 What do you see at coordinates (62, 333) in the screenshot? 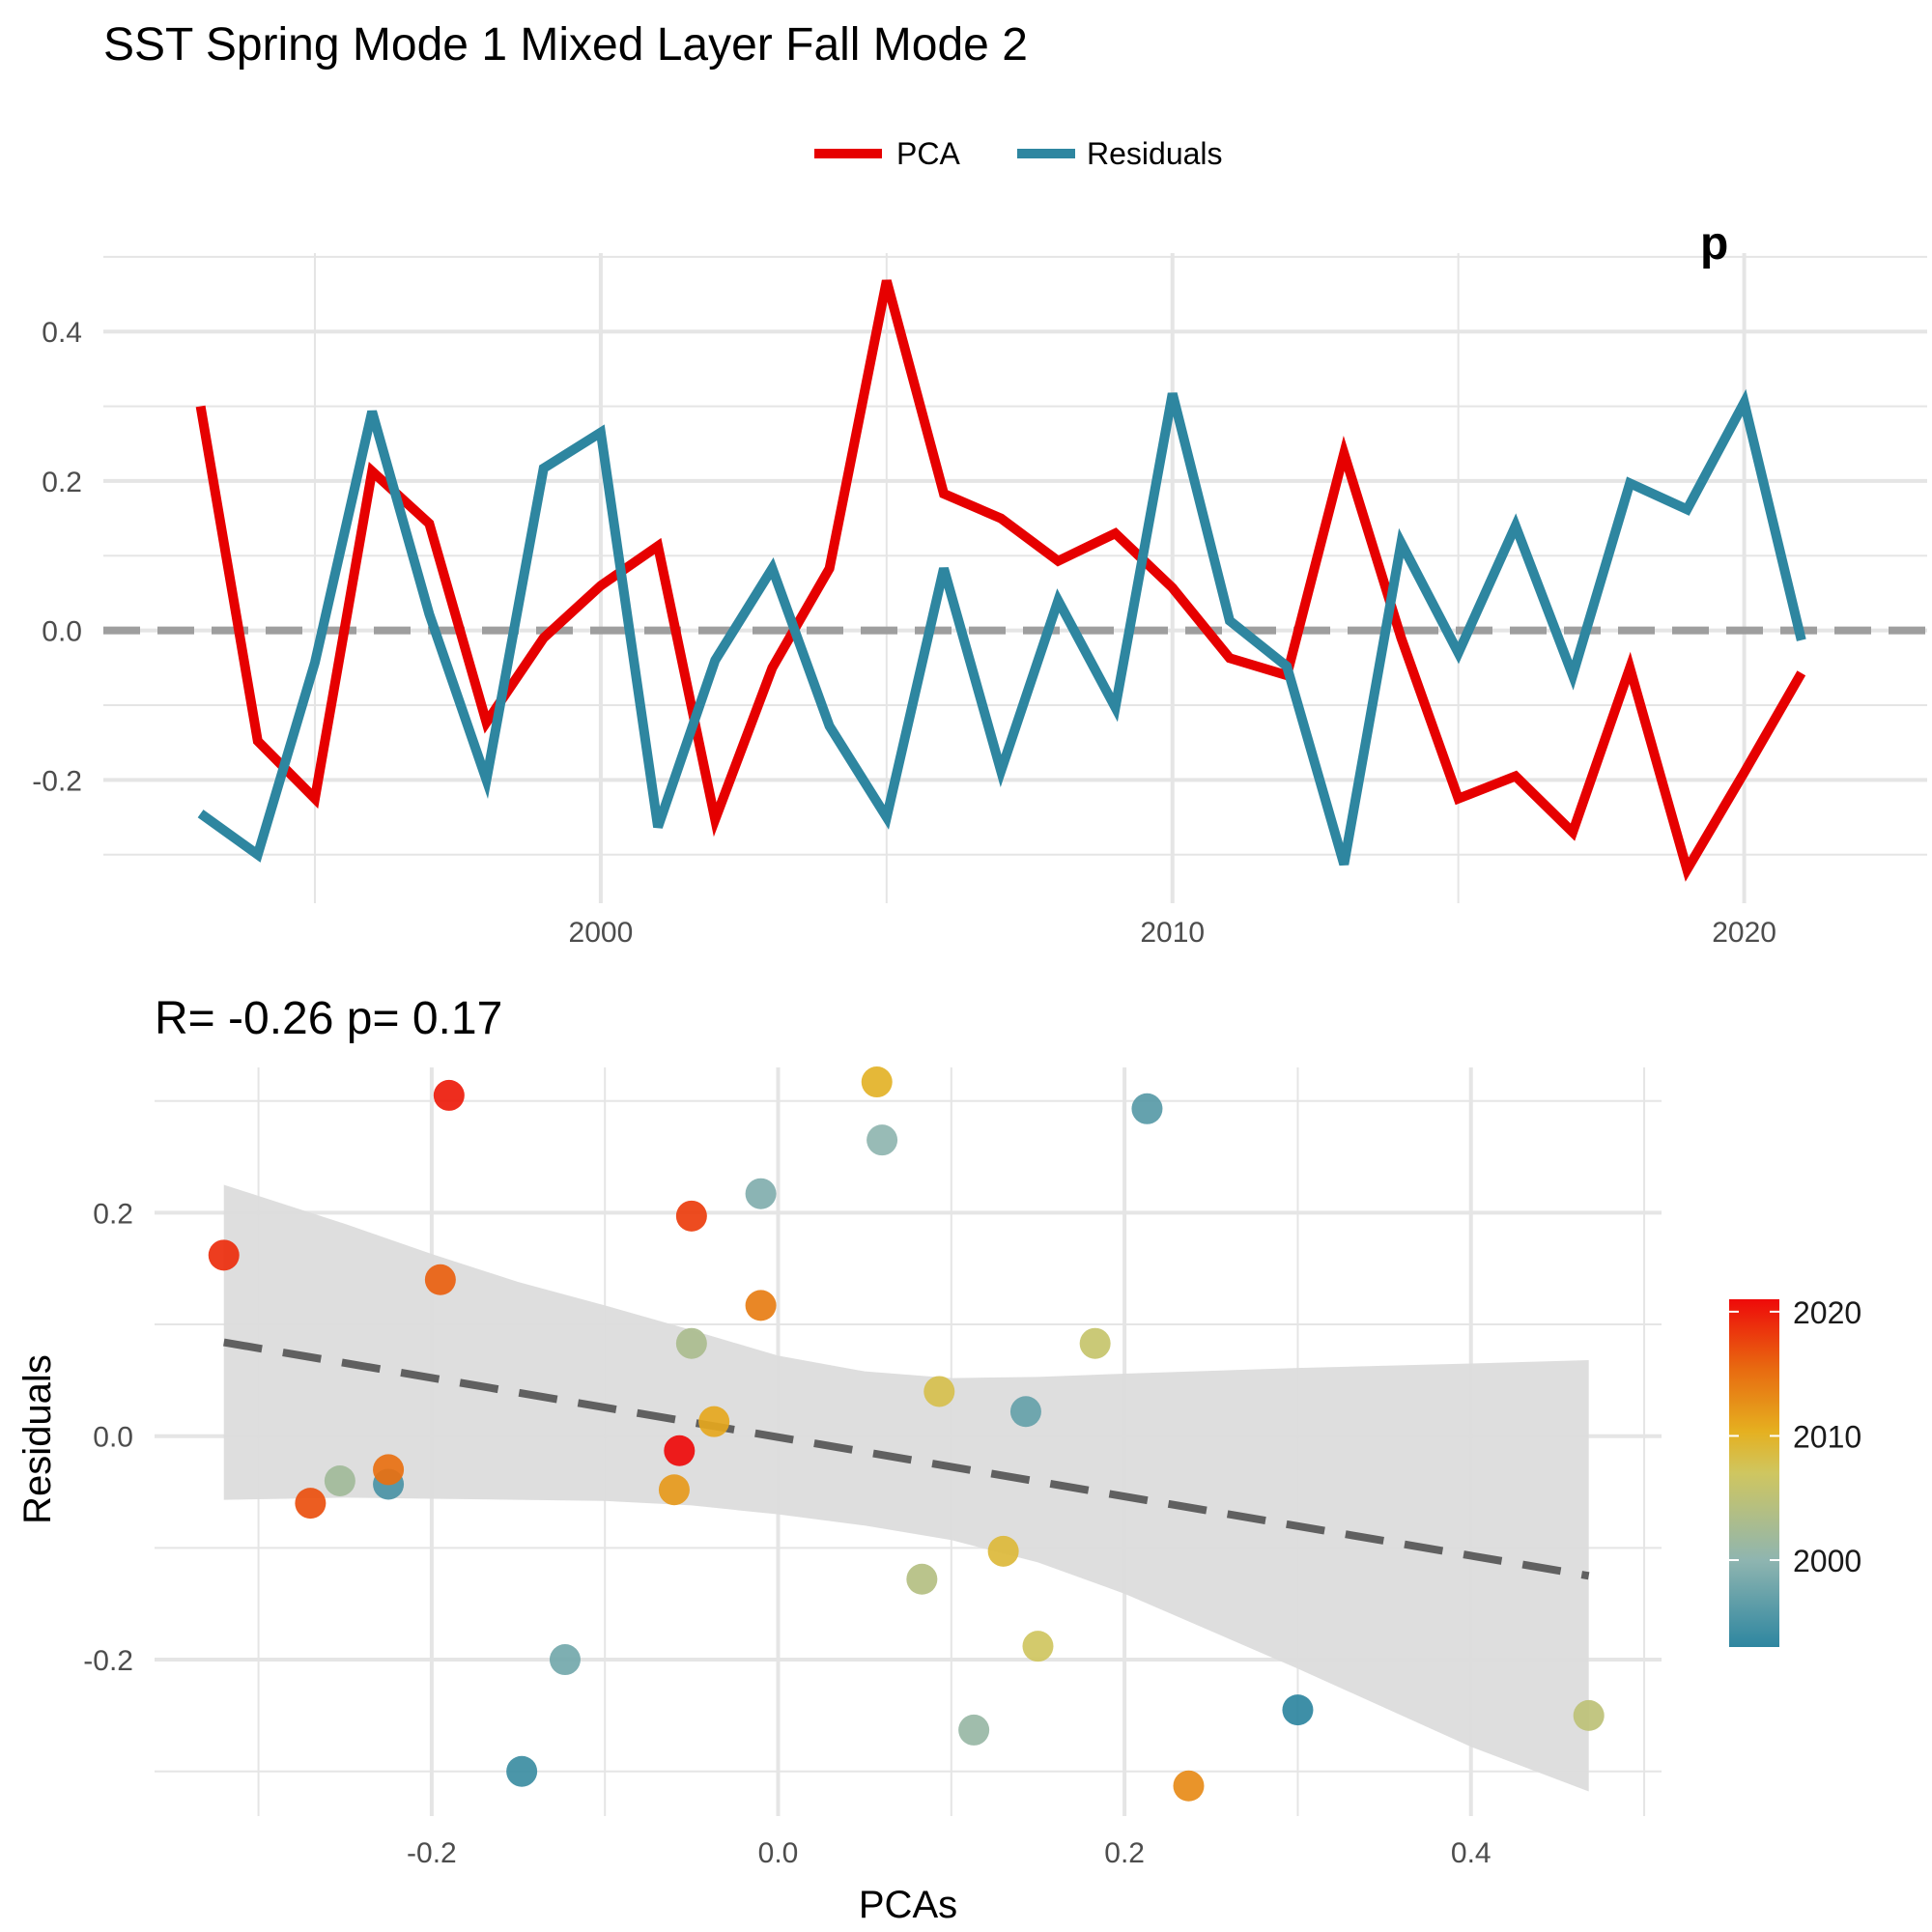
I see `y-tick-label: 0.4` at bounding box center [62, 333].